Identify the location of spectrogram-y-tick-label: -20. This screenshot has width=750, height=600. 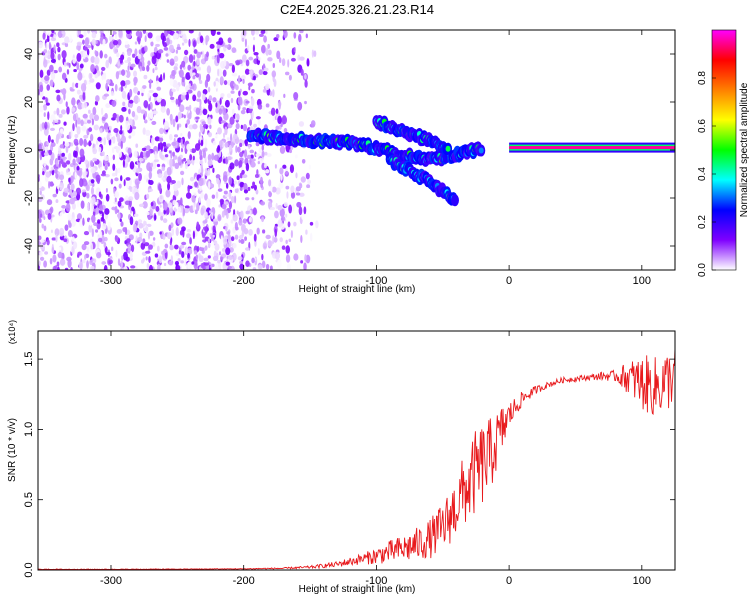
(29, 198).